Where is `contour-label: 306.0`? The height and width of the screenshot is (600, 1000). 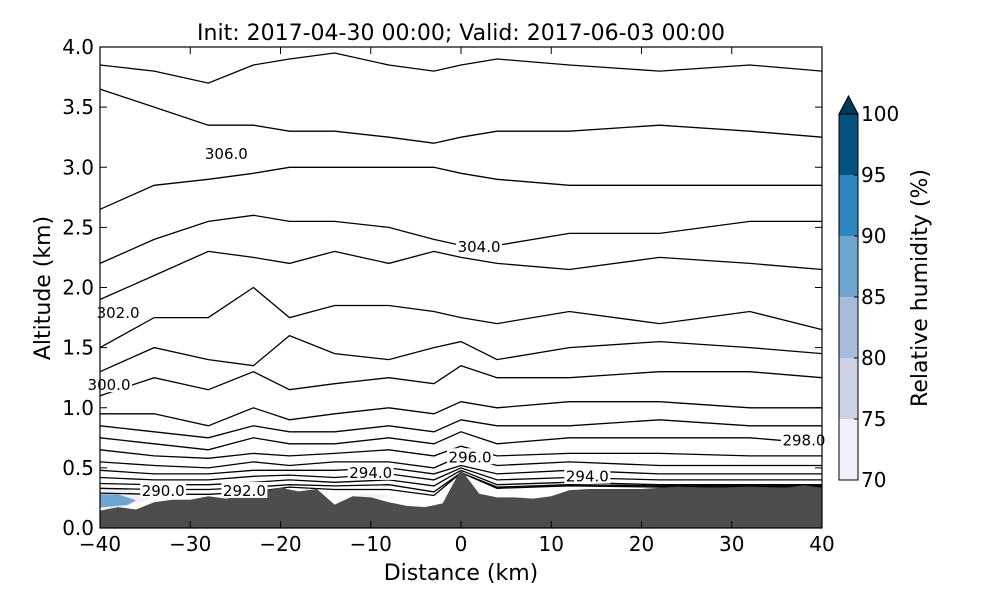
contour-label: 306.0 is located at coordinates (226, 154).